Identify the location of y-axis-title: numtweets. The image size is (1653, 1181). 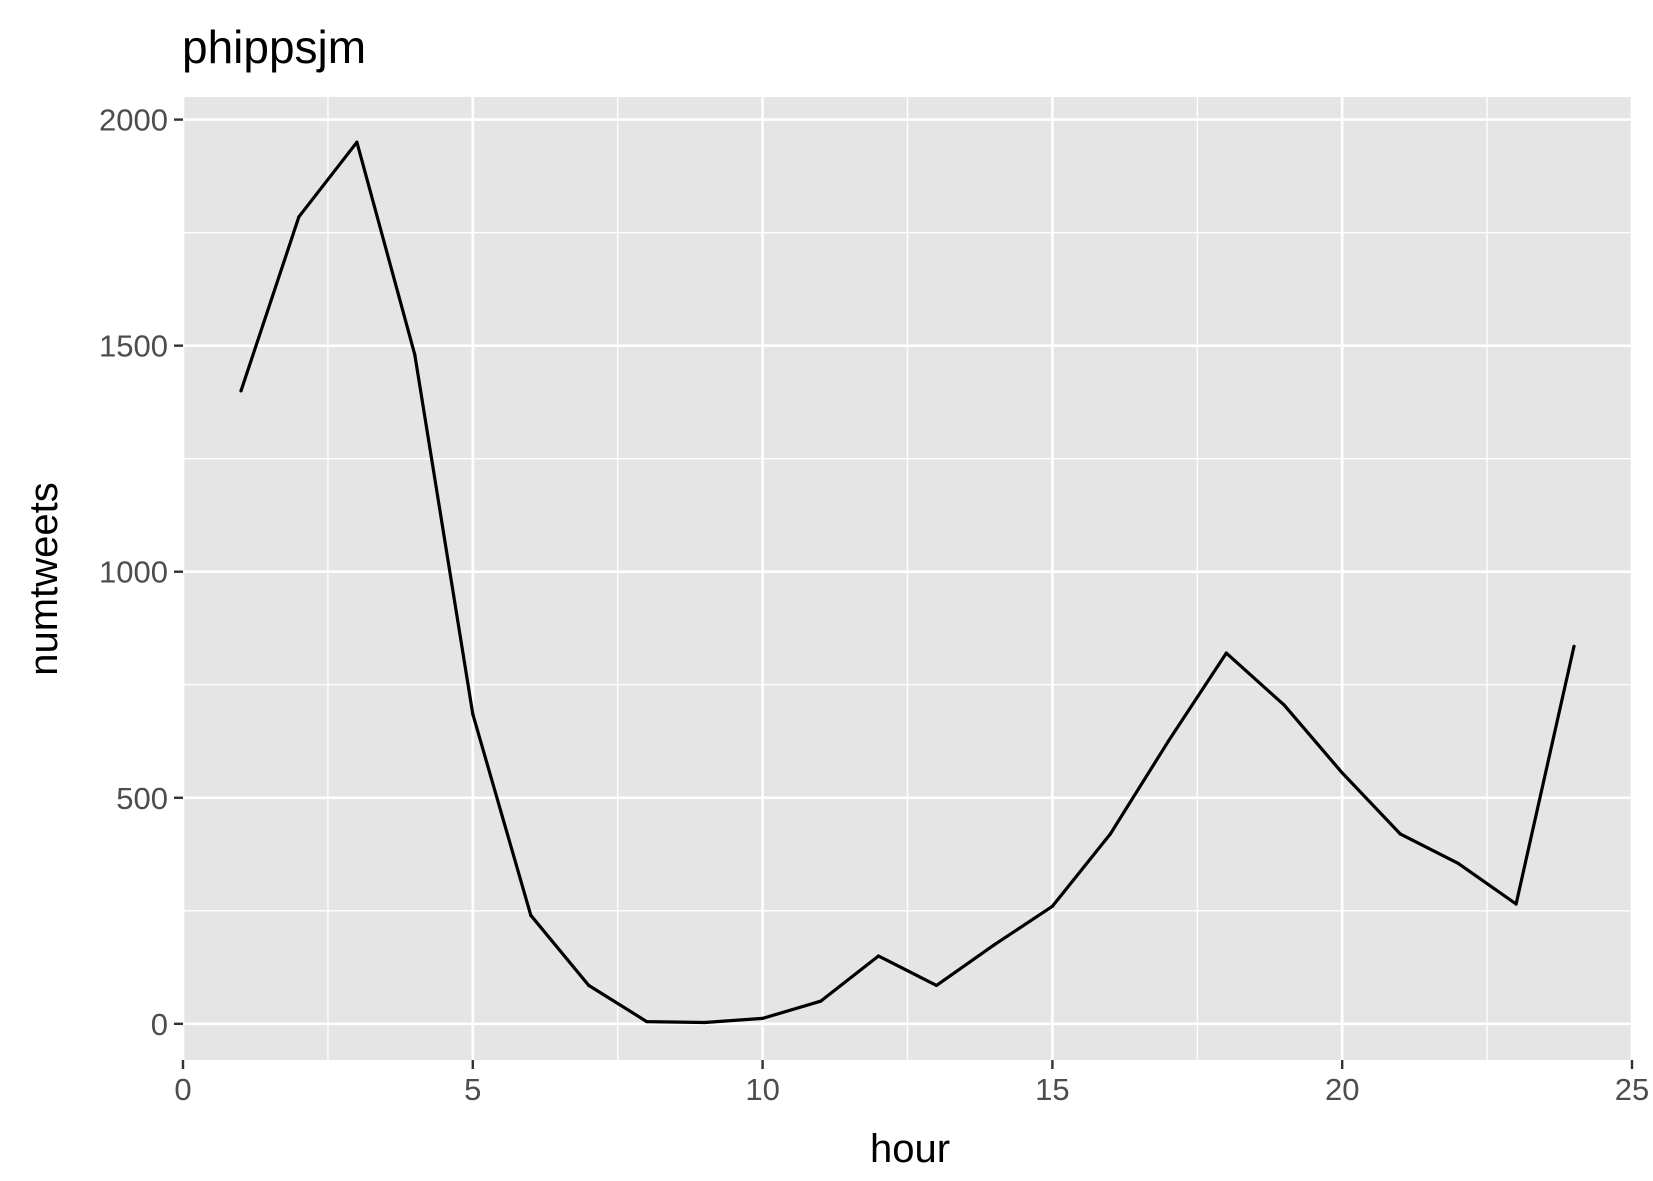
(44, 578).